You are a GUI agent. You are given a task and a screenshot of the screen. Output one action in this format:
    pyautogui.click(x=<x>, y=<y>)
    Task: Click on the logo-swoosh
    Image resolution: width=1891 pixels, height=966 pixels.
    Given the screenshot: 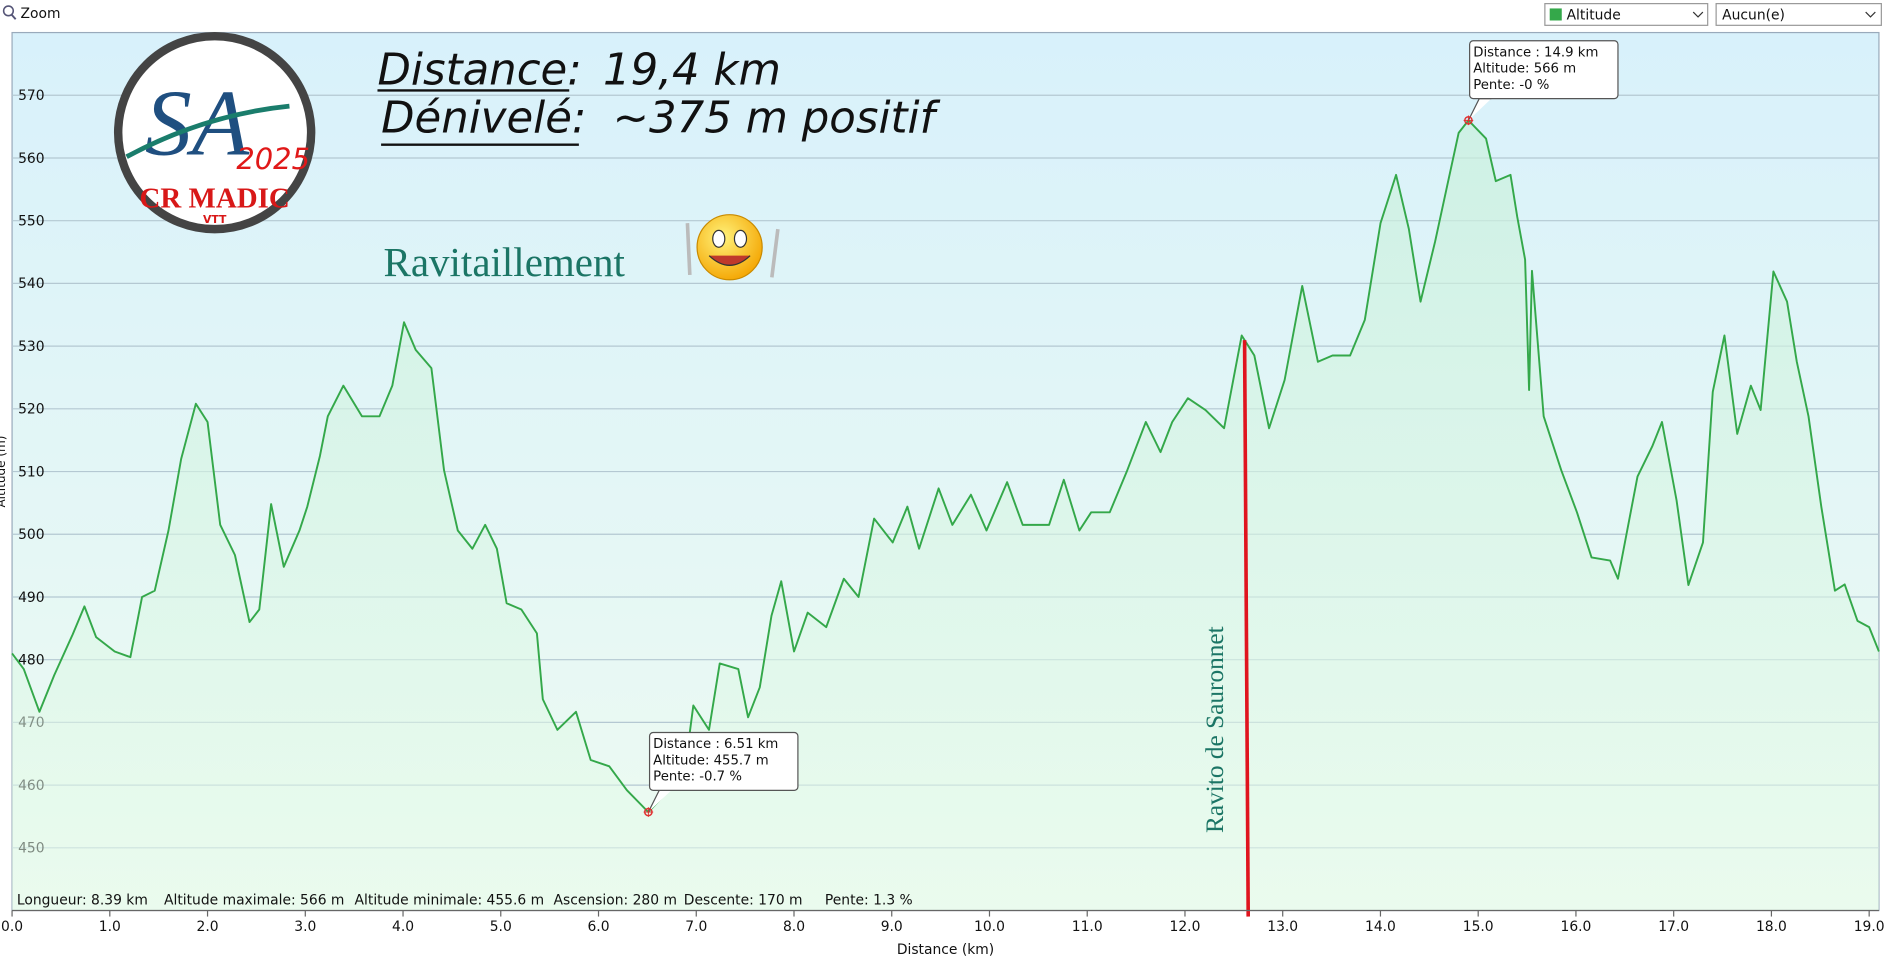 What is the action you would take?
    pyautogui.click(x=207, y=131)
    